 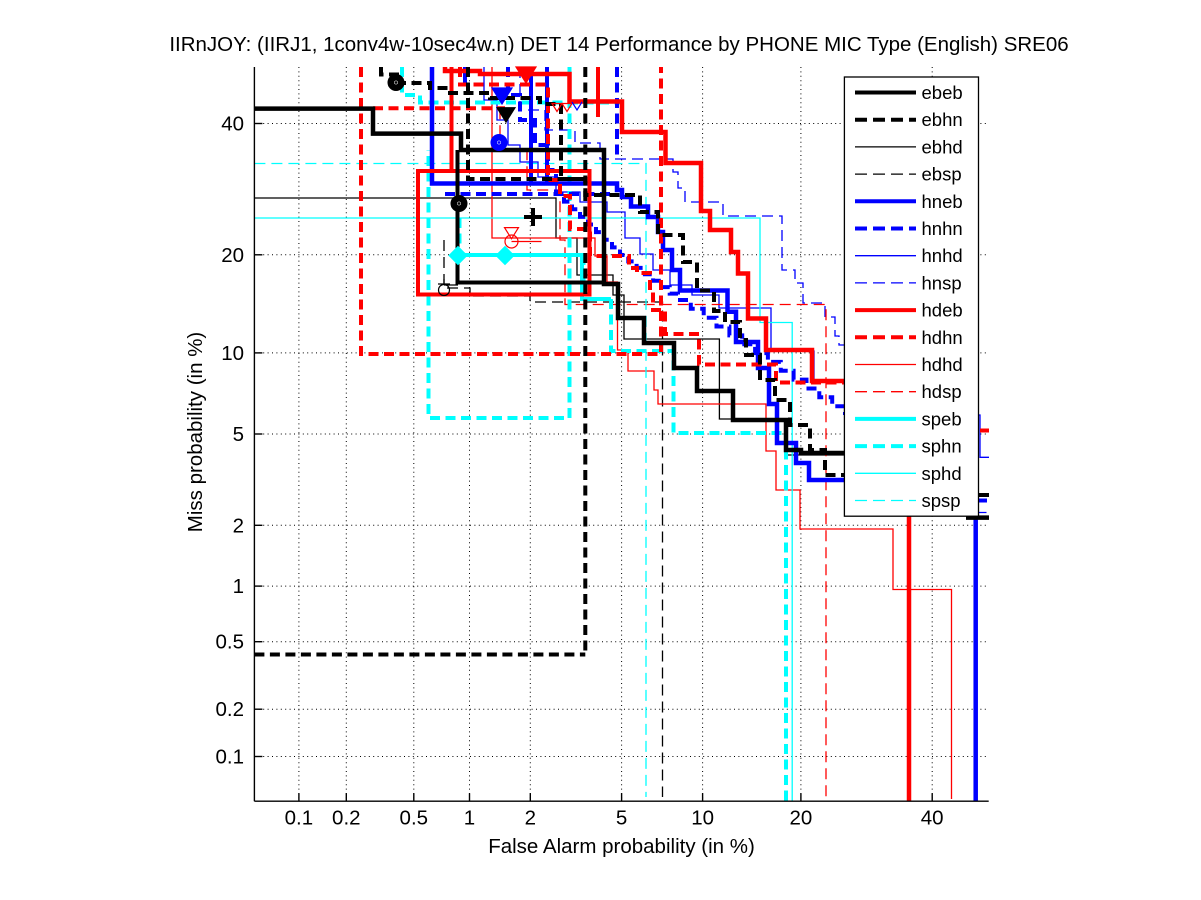 I want to click on svg-text: False Alarm probability (in %), so click(x=621, y=846).